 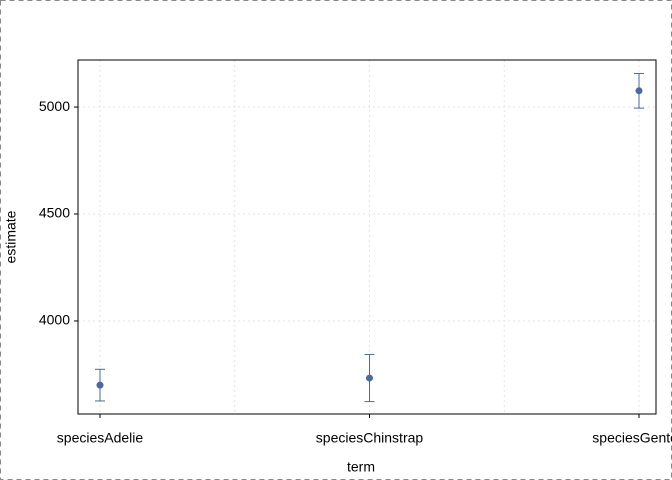 What do you see at coordinates (54, 213) in the screenshot?
I see `y-tick-label: 4500` at bounding box center [54, 213].